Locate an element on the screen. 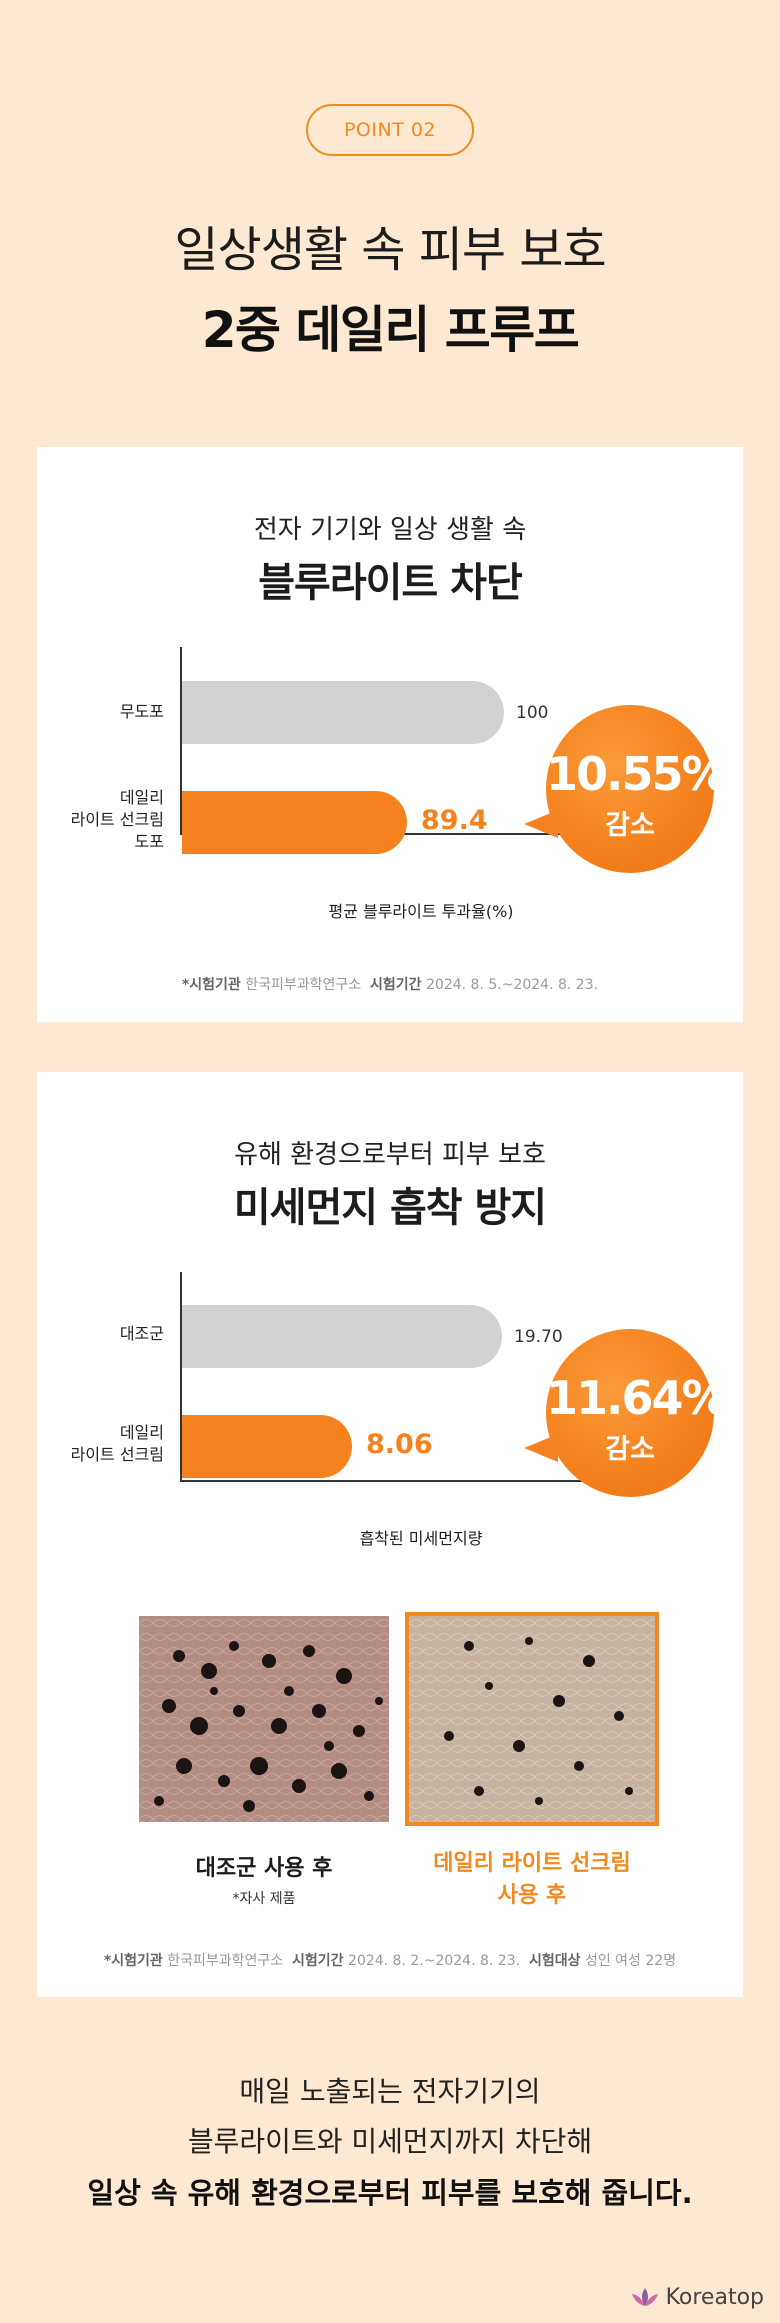 The image size is (780, 2323). footer-line1: 매일 노출되는 전자기기의 is located at coordinates (390, 2091).